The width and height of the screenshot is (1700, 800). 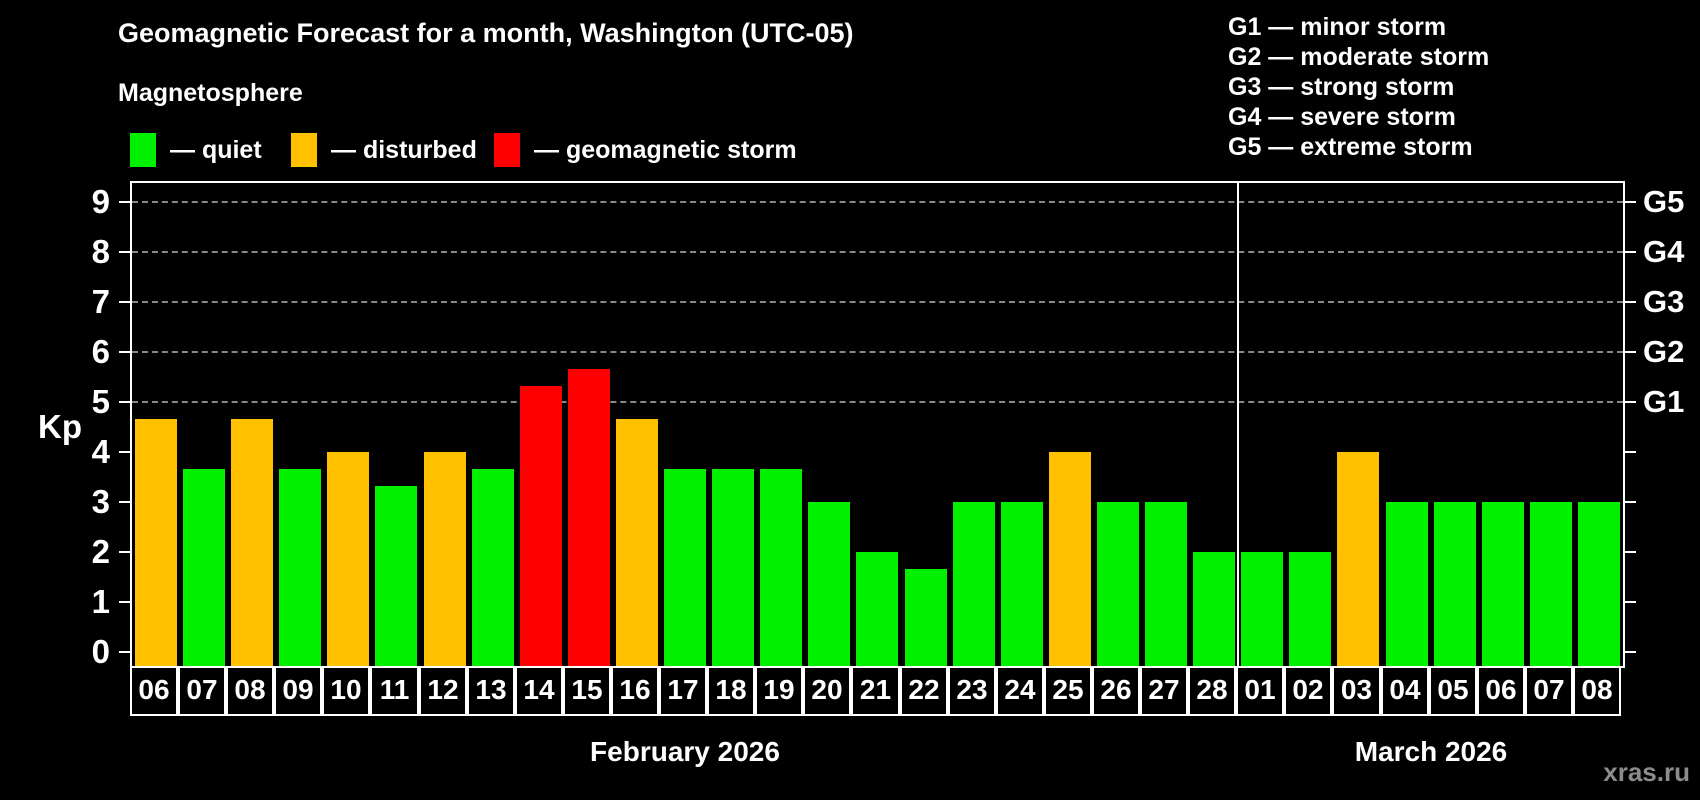 I want to click on legend-item-disturbed: — disturbed, so click(x=384, y=150).